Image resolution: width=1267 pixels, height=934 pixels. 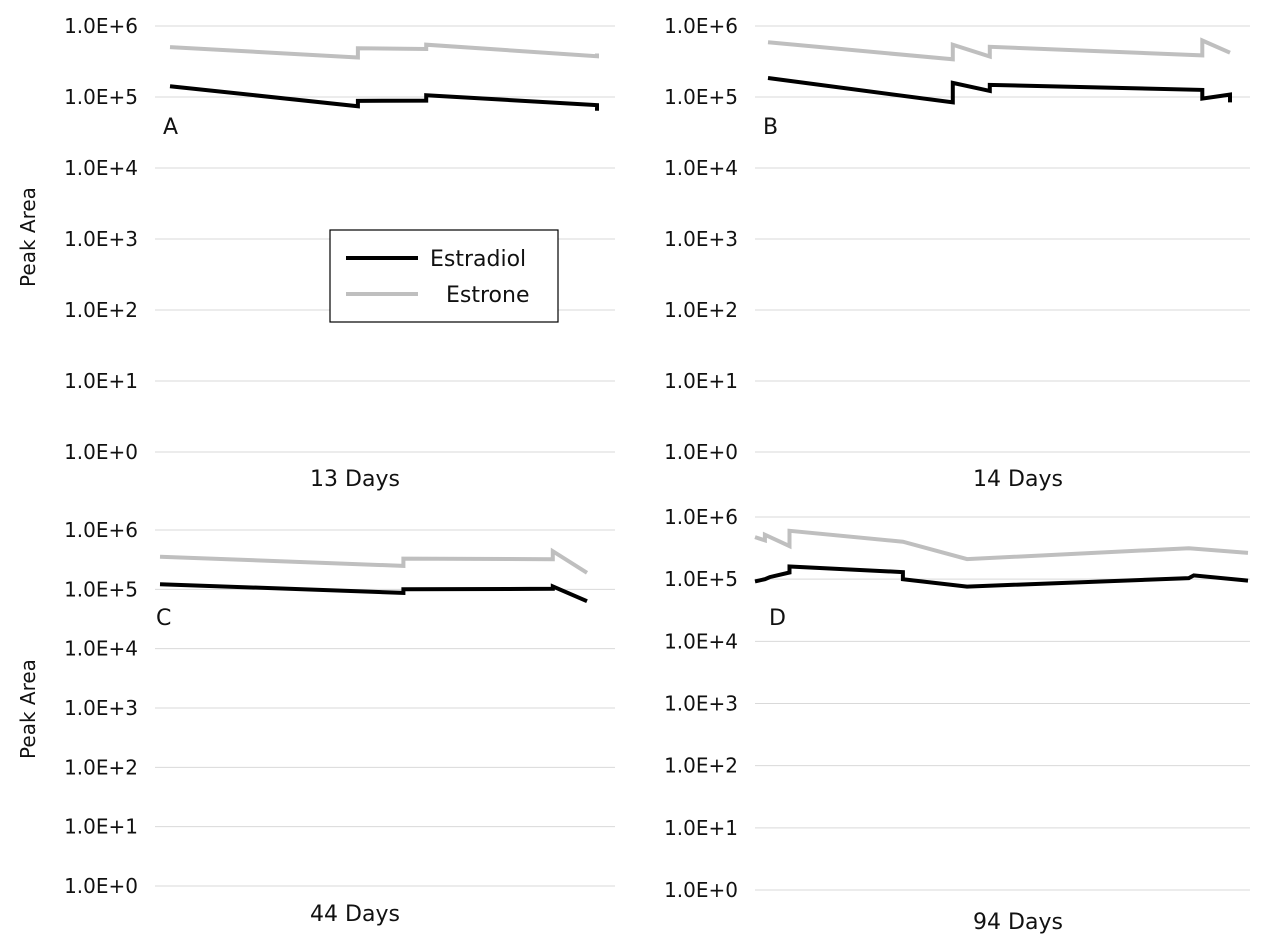 I want to click on panel-d-label: D, so click(x=777, y=618).